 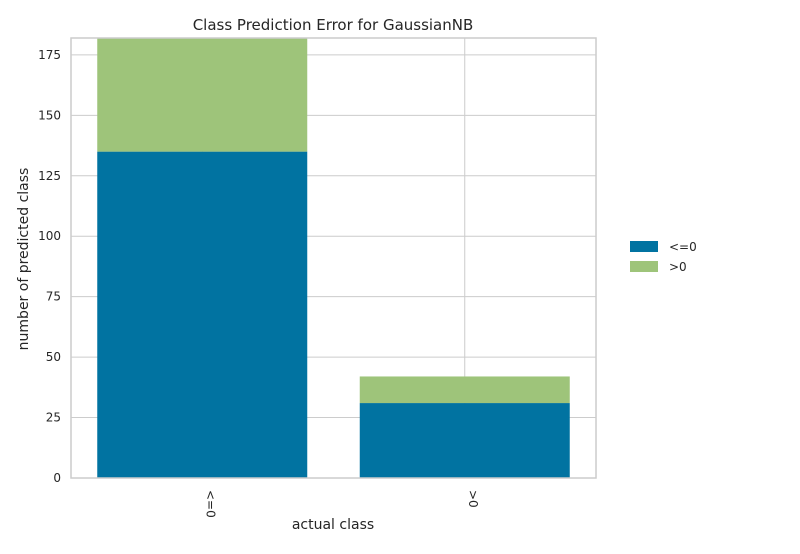 I want to click on y-tick-label: 25, so click(x=53, y=418).